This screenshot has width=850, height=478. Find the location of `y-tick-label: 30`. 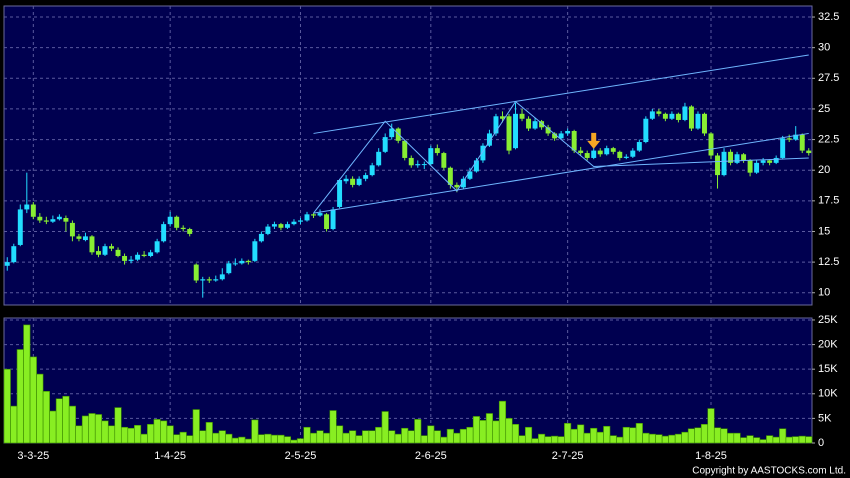

y-tick-label: 30 is located at coordinates (824, 48).